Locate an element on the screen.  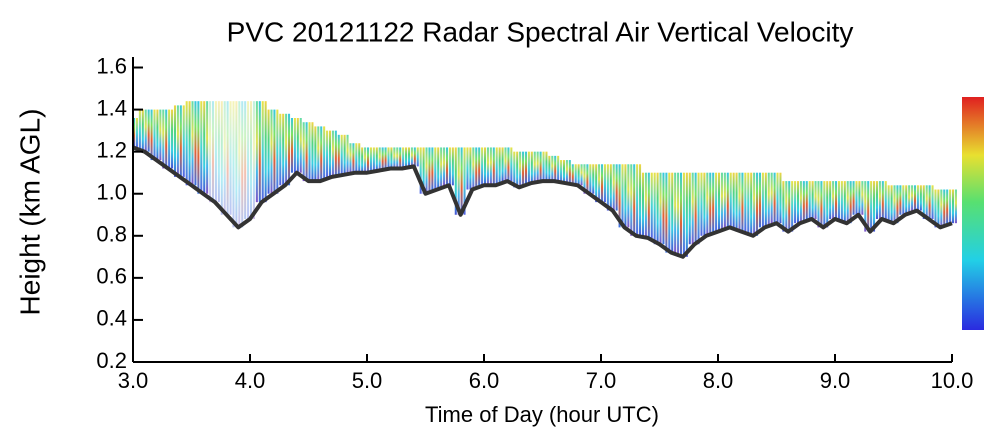
y-tick-label: 0.8 is located at coordinates (111, 234).